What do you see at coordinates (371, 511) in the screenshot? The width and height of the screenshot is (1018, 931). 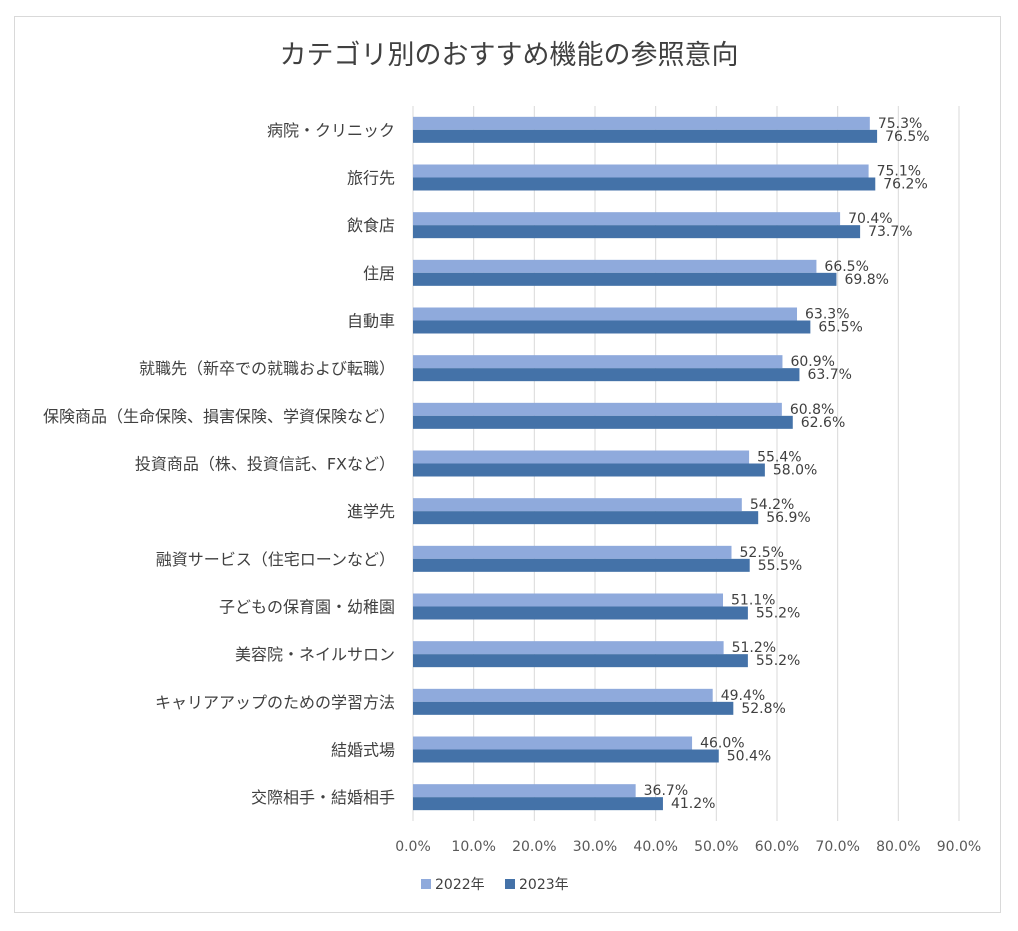 I see `category-label: 進学先` at bounding box center [371, 511].